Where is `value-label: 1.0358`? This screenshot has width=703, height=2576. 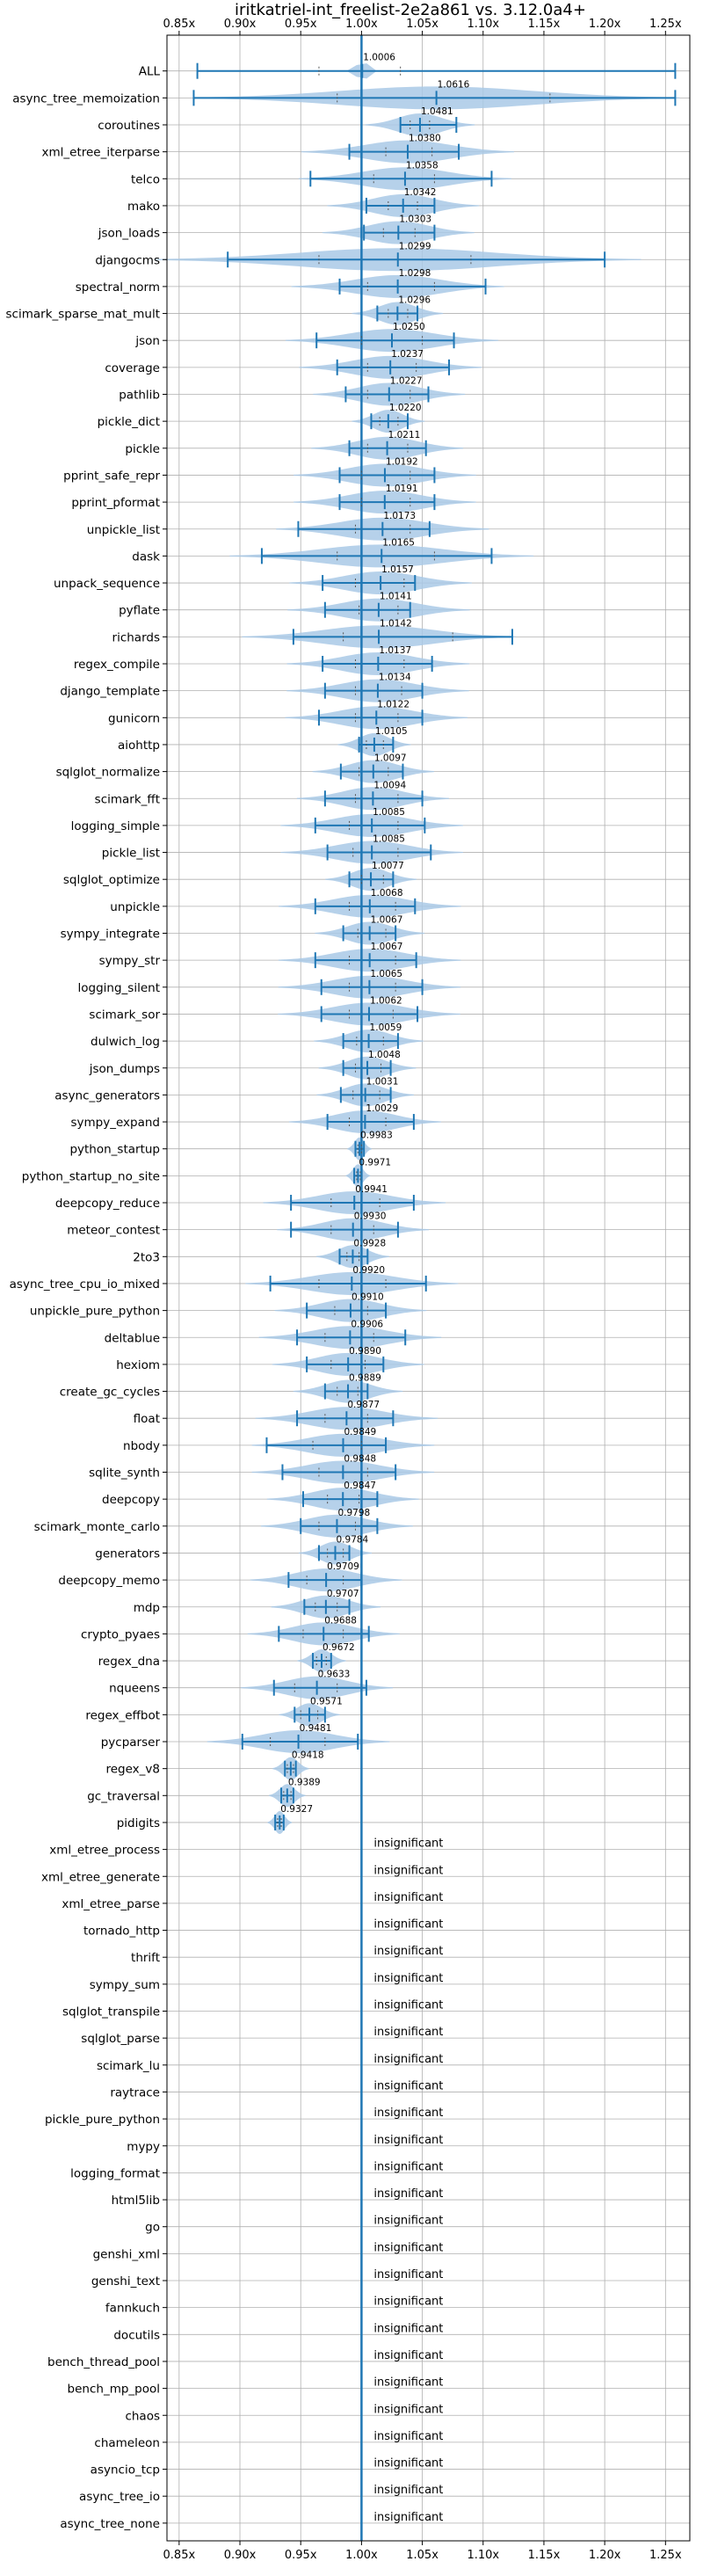
value-label: 1.0358 is located at coordinates (422, 165).